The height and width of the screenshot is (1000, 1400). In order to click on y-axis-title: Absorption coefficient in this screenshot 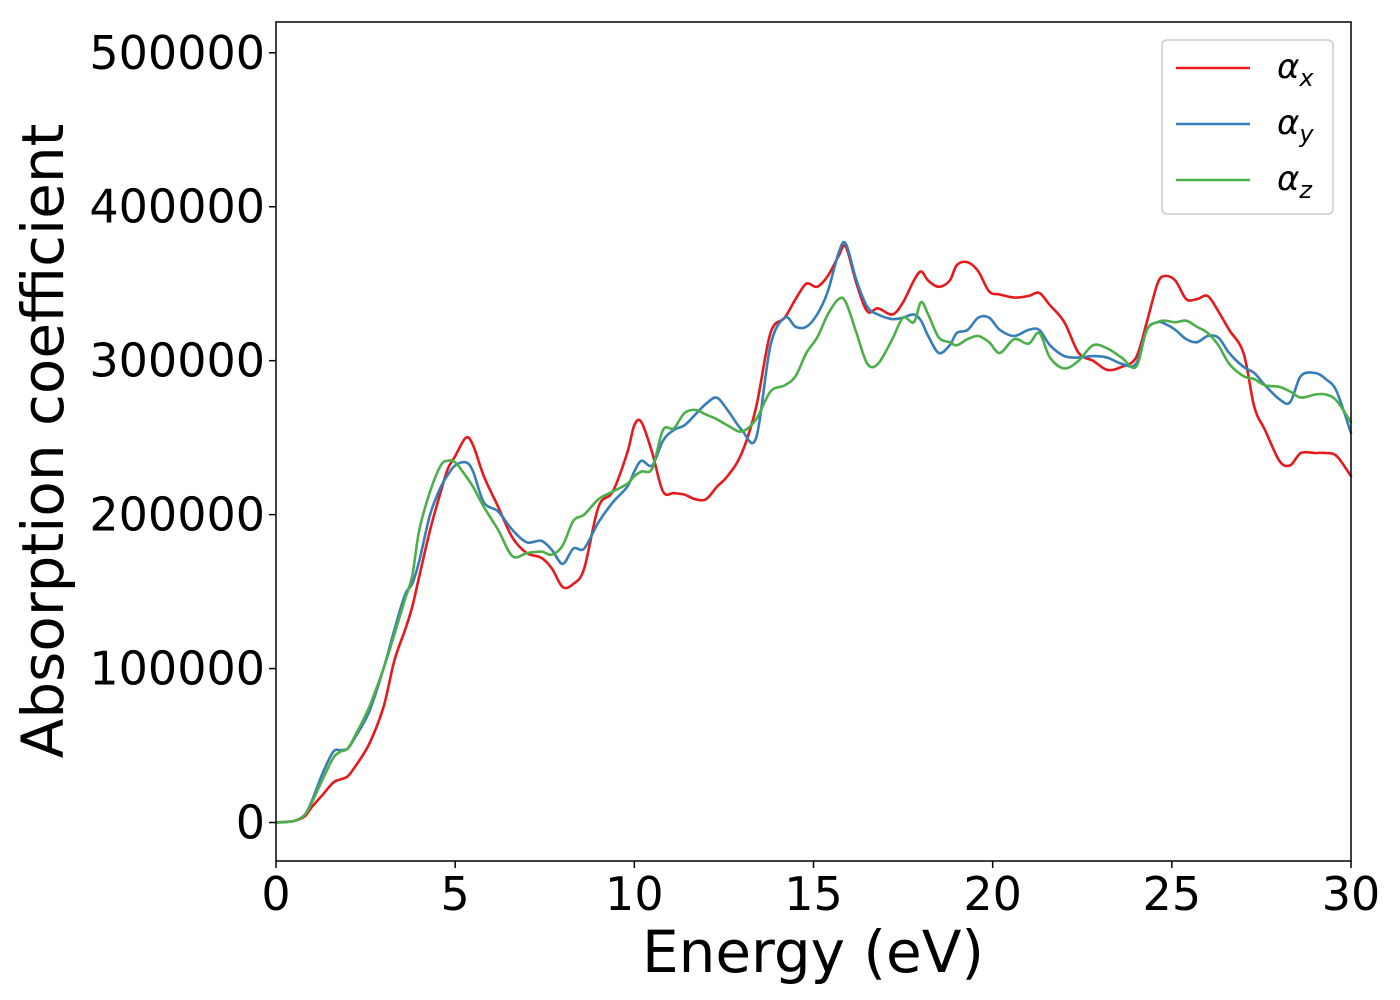, I will do `click(43, 441)`.